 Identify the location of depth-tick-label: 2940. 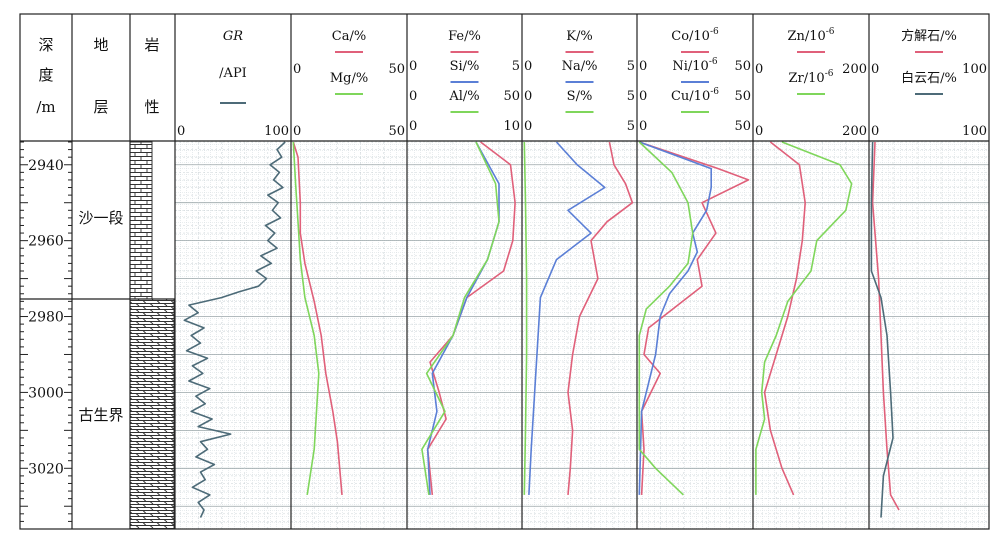
(46, 166).